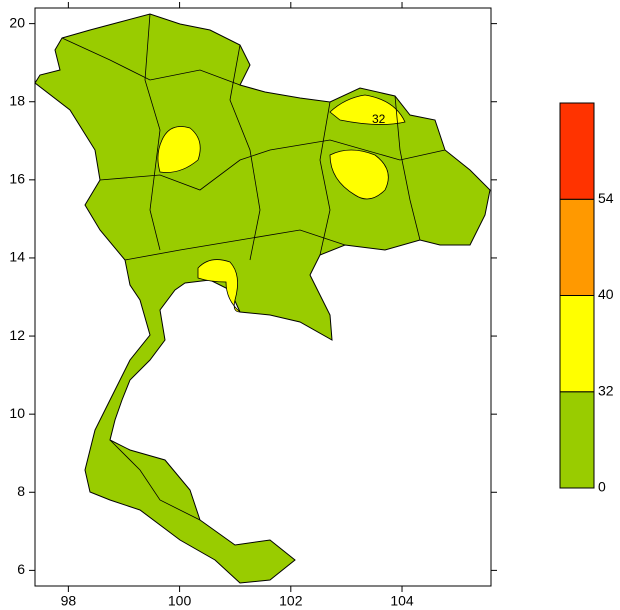  What do you see at coordinates (281, 203) in the screenshot?
I see `contour-regions` at bounding box center [281, 203].